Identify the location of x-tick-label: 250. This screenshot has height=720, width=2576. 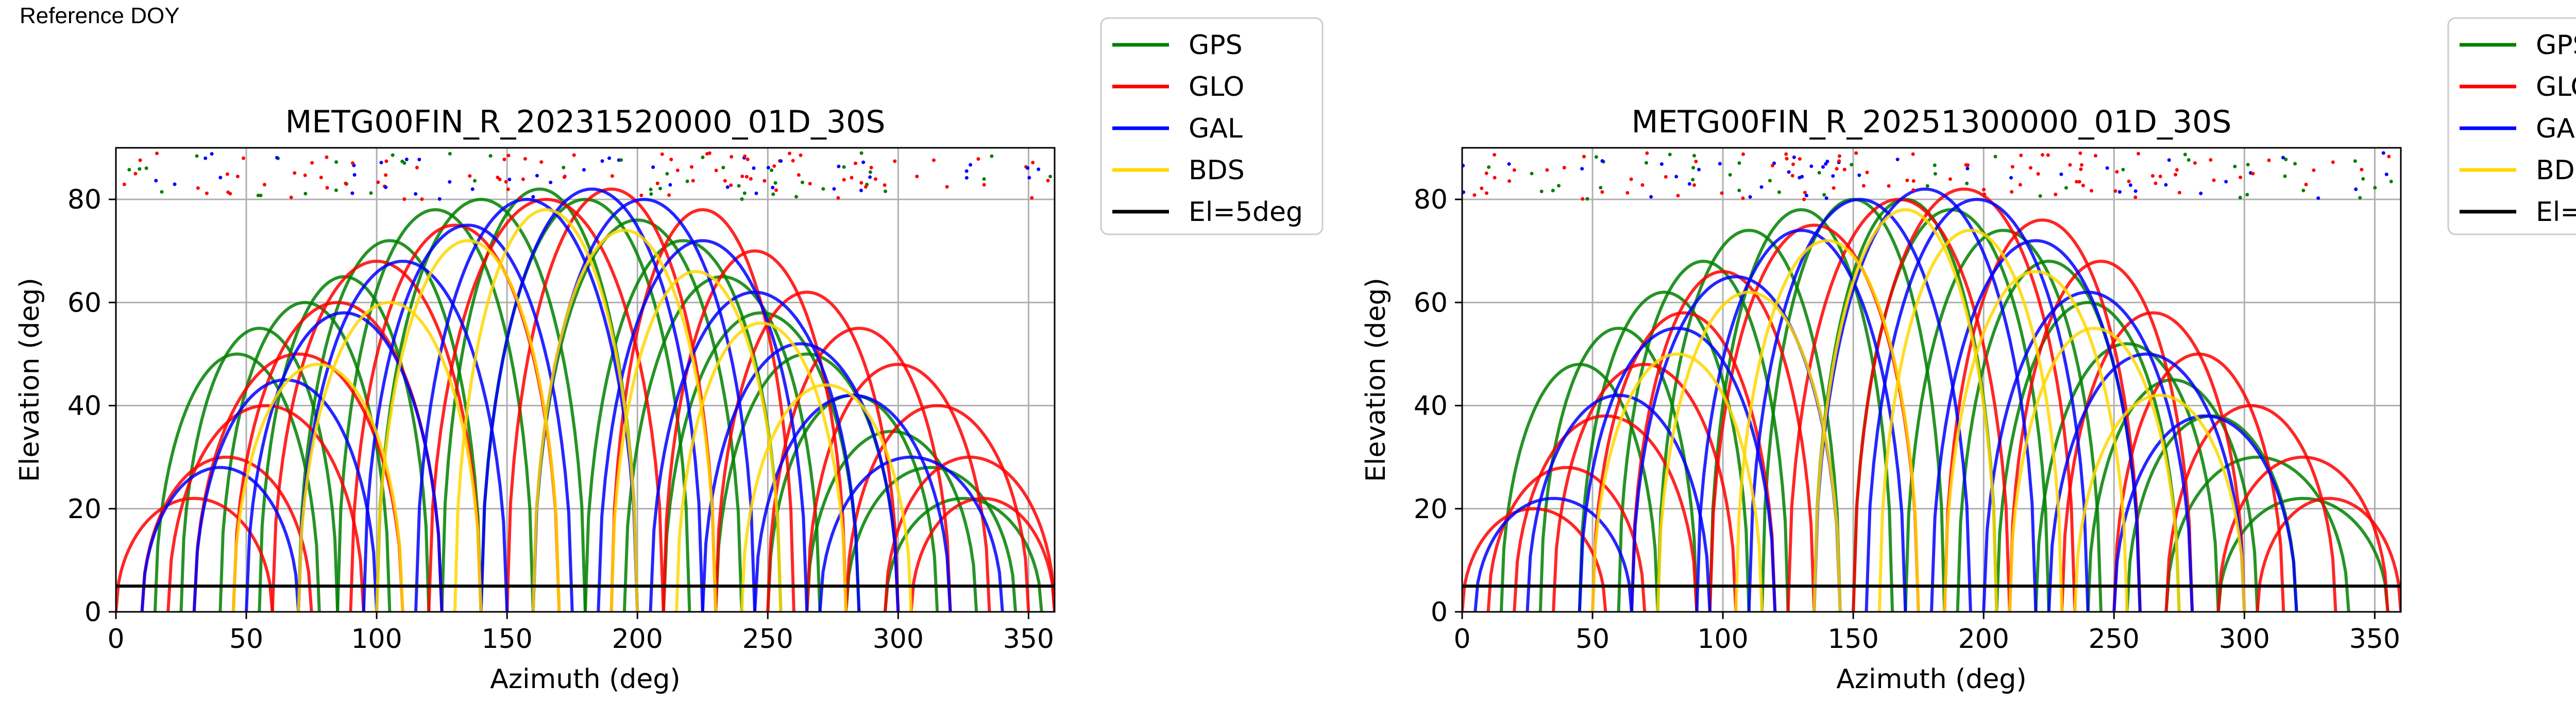
(2114, 639).